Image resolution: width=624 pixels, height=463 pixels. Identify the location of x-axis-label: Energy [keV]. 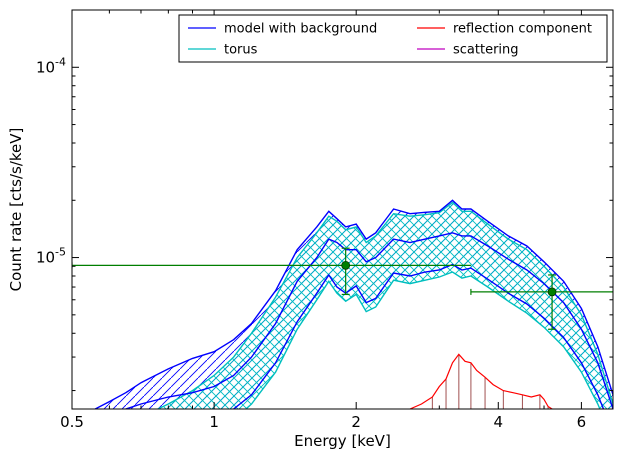
(342, 441).